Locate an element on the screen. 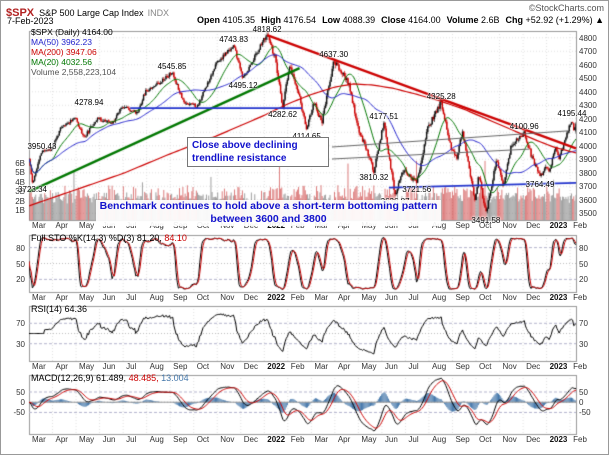 Image resolution: width=609 pixels, height=455 pixels. chart-header: $SPX S&P 500 Large Cap Index INDX is located at coordinates (87, 12).